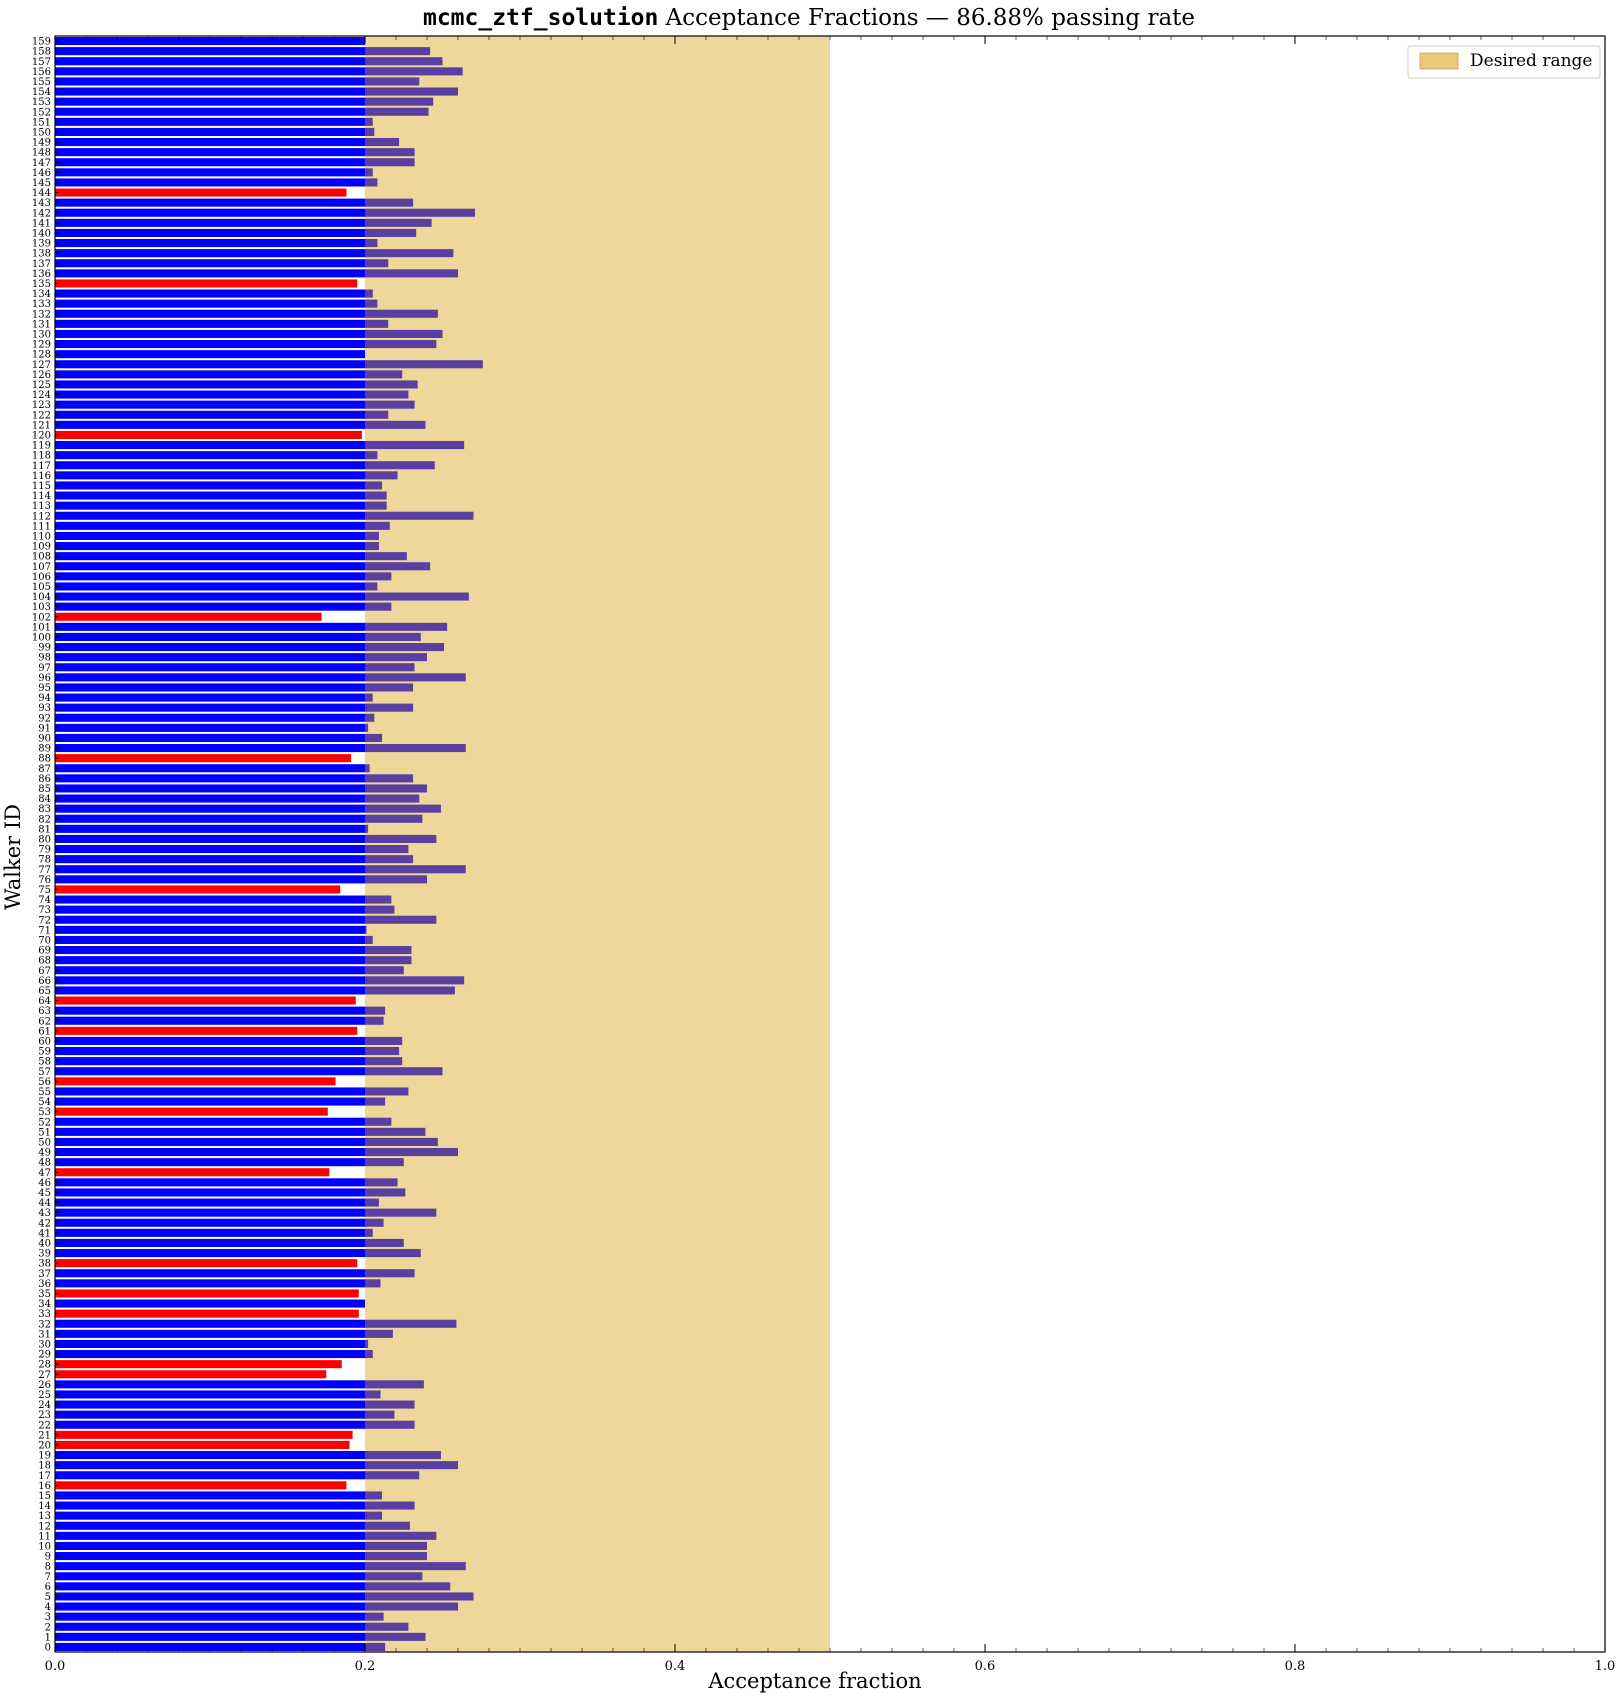 This screenshot has height=1698, width=1618. What do you see at coordinates (389, 202) in the screenshot?
I see `bar-walker-143-in-range` at bounding box center [389, 202].